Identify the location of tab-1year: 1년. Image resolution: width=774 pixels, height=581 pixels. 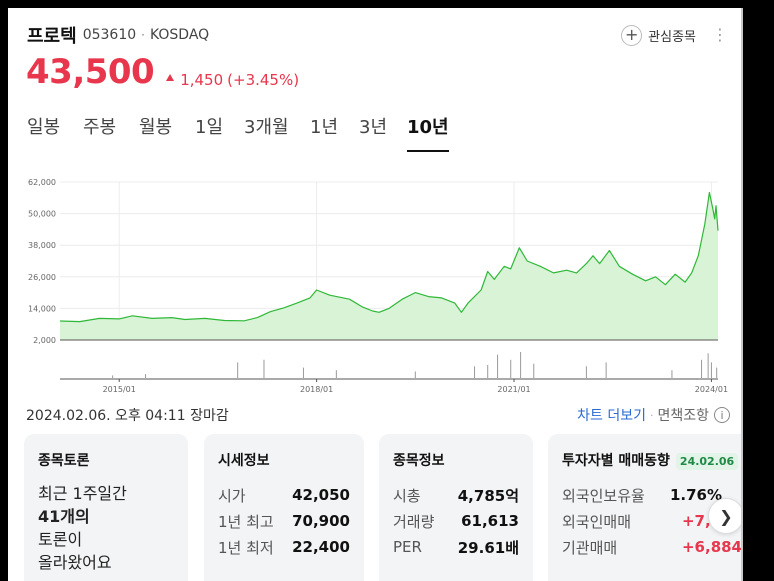
(324, 127).